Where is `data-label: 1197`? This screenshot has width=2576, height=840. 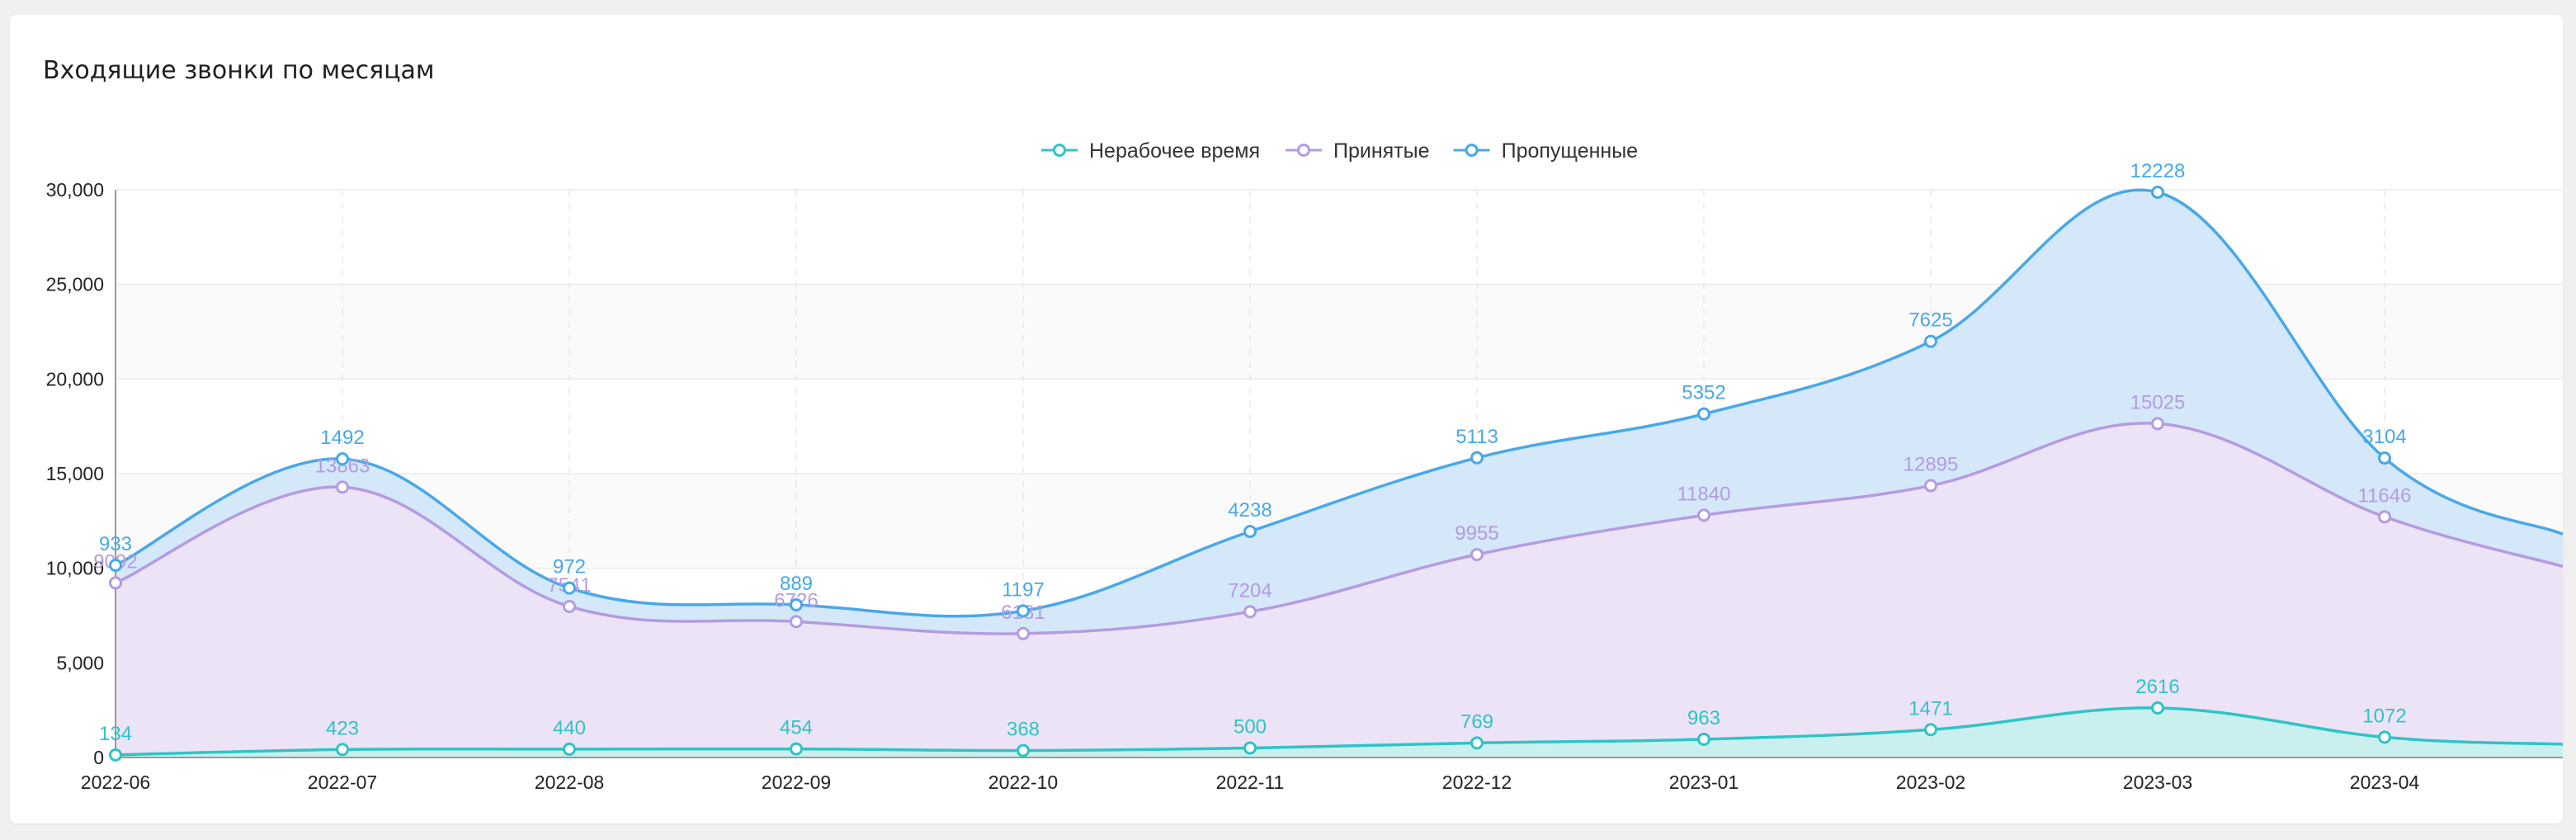 data-label: 1197 is located at coordinates (1024, 589).